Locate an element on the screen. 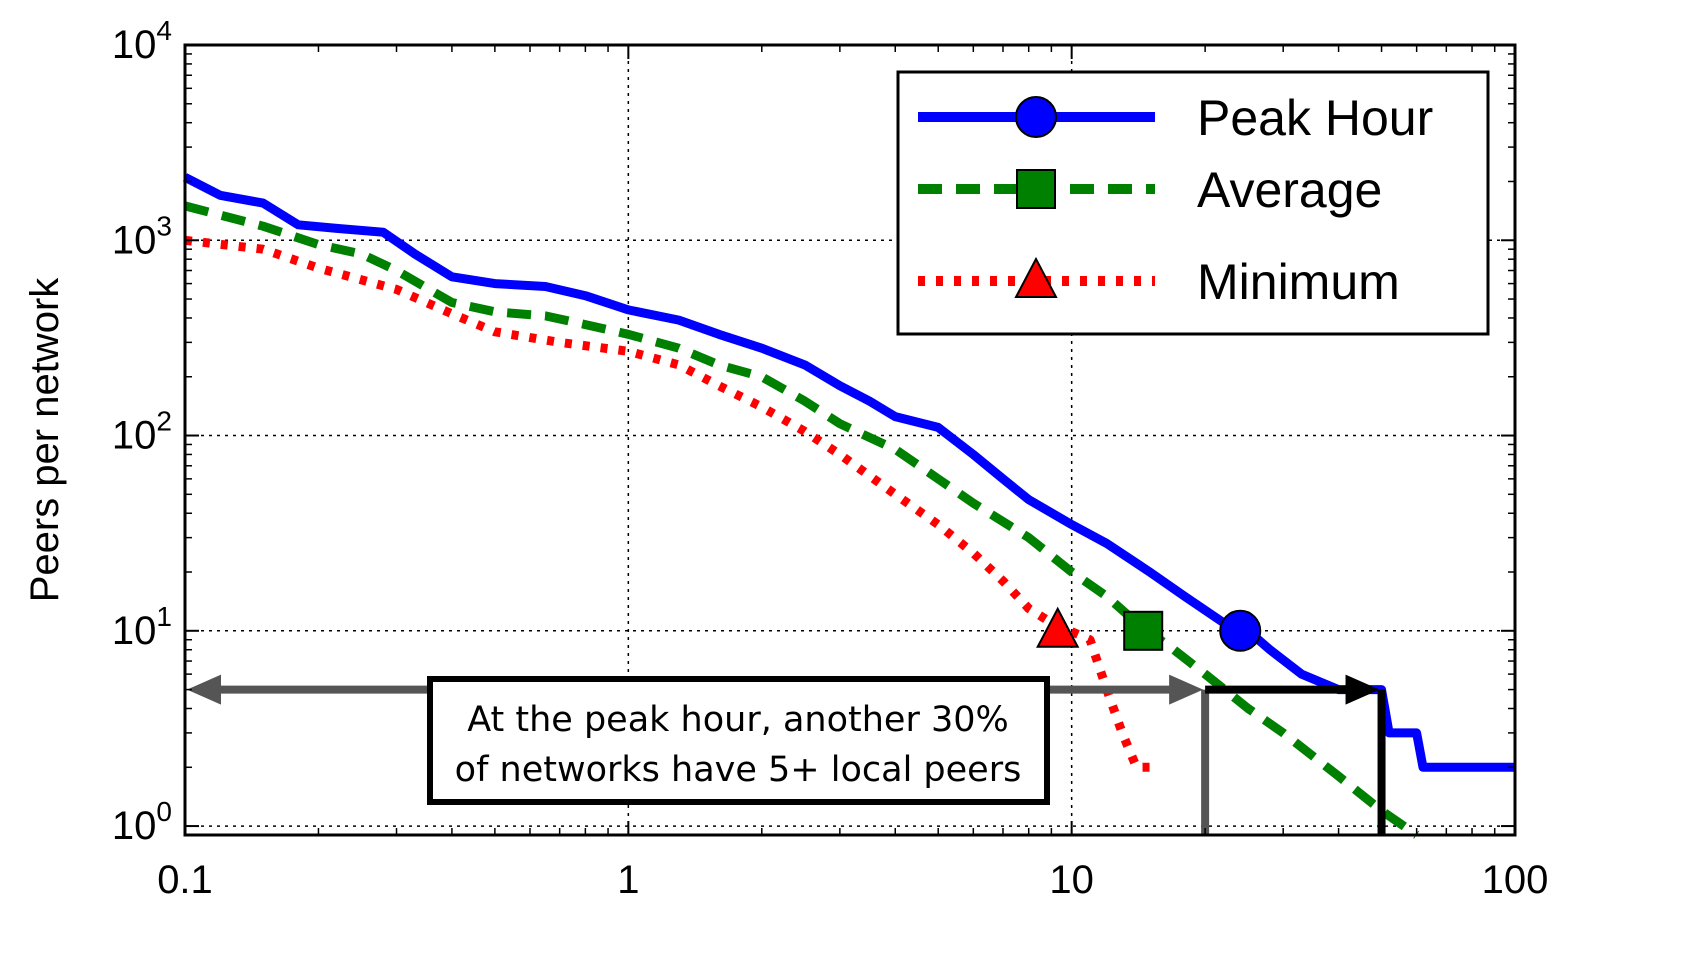  legend: Peak Hour Average Minimum is located at coordinates (1193, 203).